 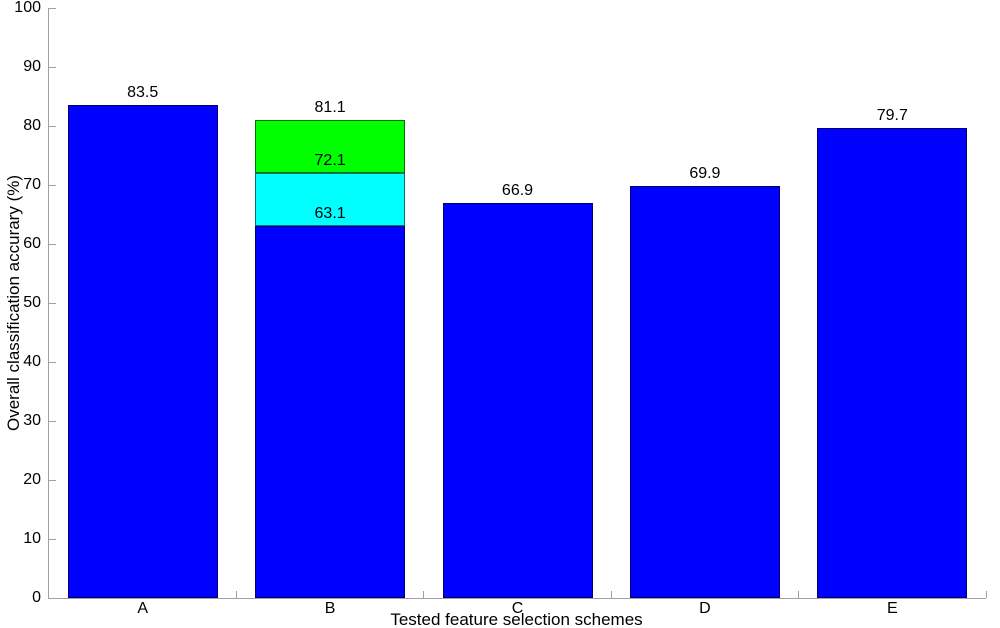 What do you see at coordinates (32, 66) in the screenshot?
I see `y-tick-label: 90` at bounding box center [32, 66].